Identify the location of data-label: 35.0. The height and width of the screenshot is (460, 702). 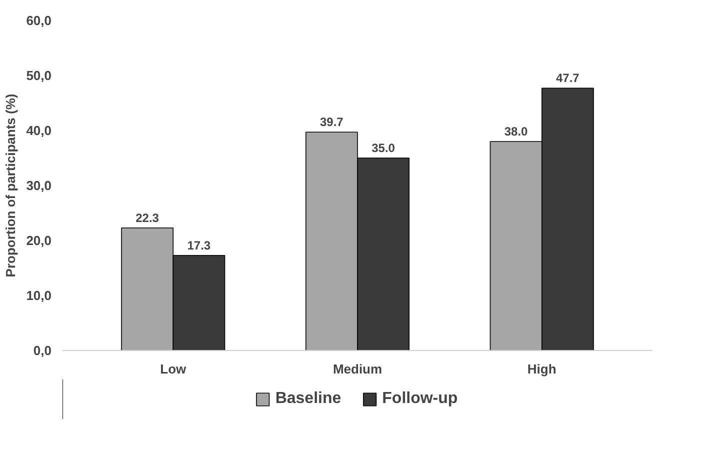
(384, 148).